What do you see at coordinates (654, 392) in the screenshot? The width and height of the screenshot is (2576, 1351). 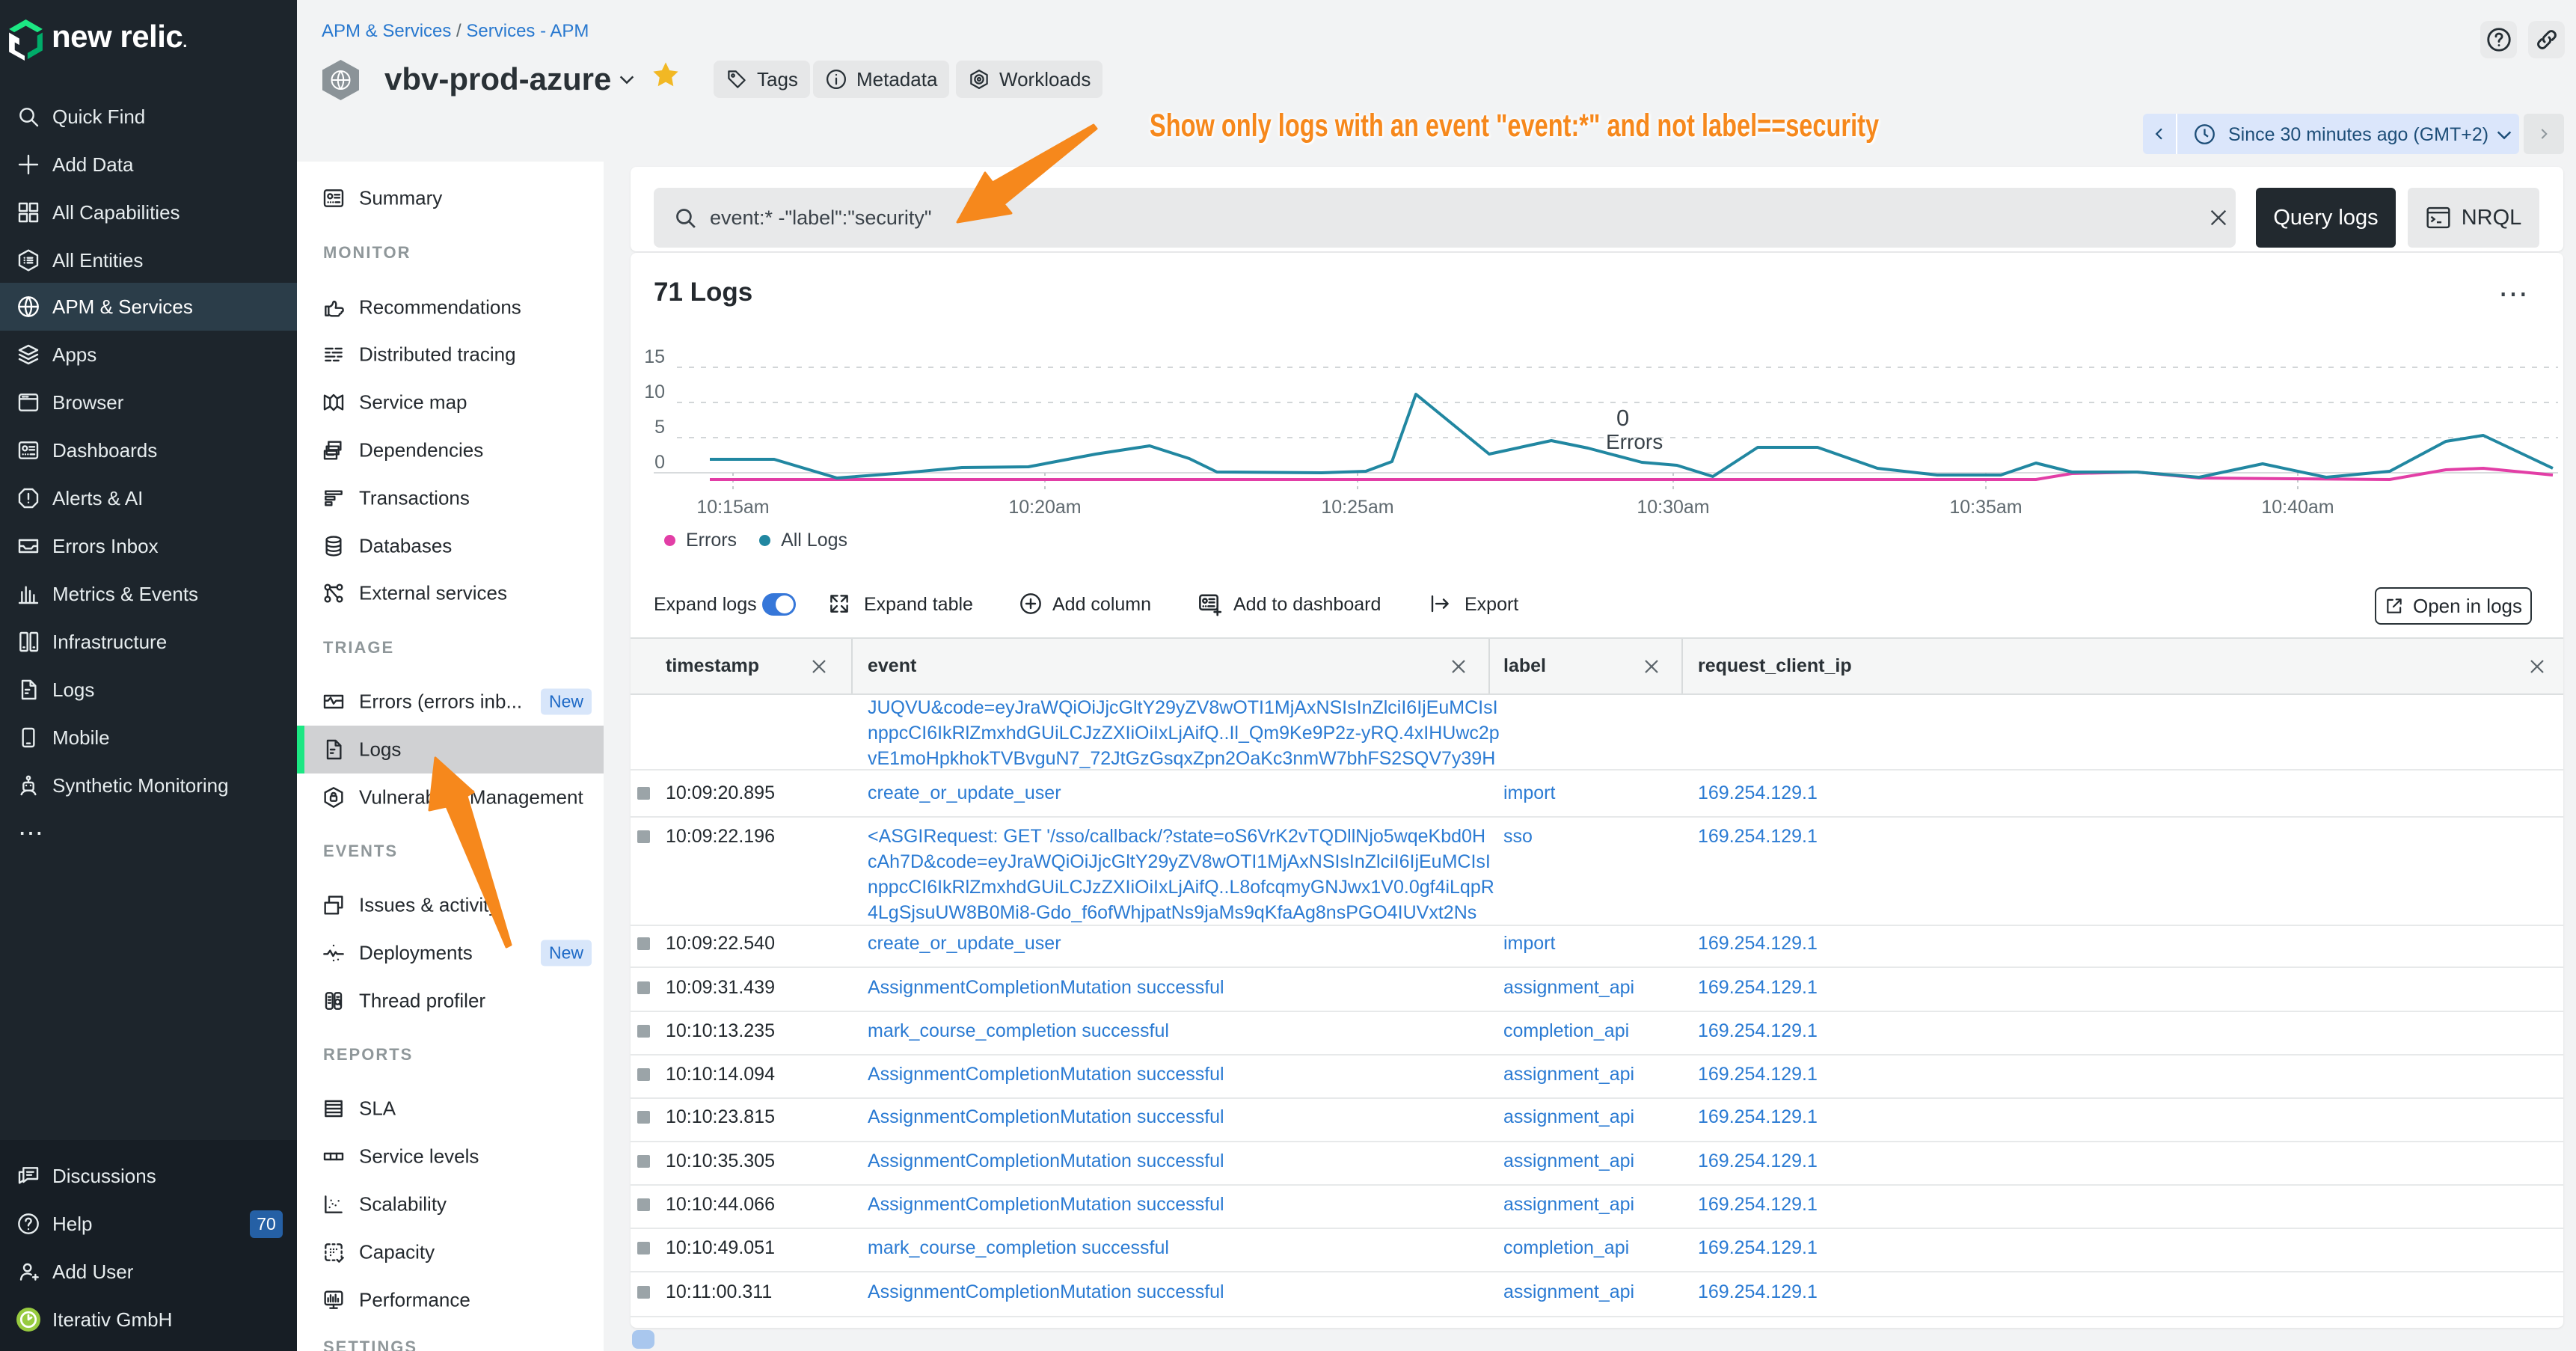 I see `svg-text: 10` at bounding box center [654, 392].